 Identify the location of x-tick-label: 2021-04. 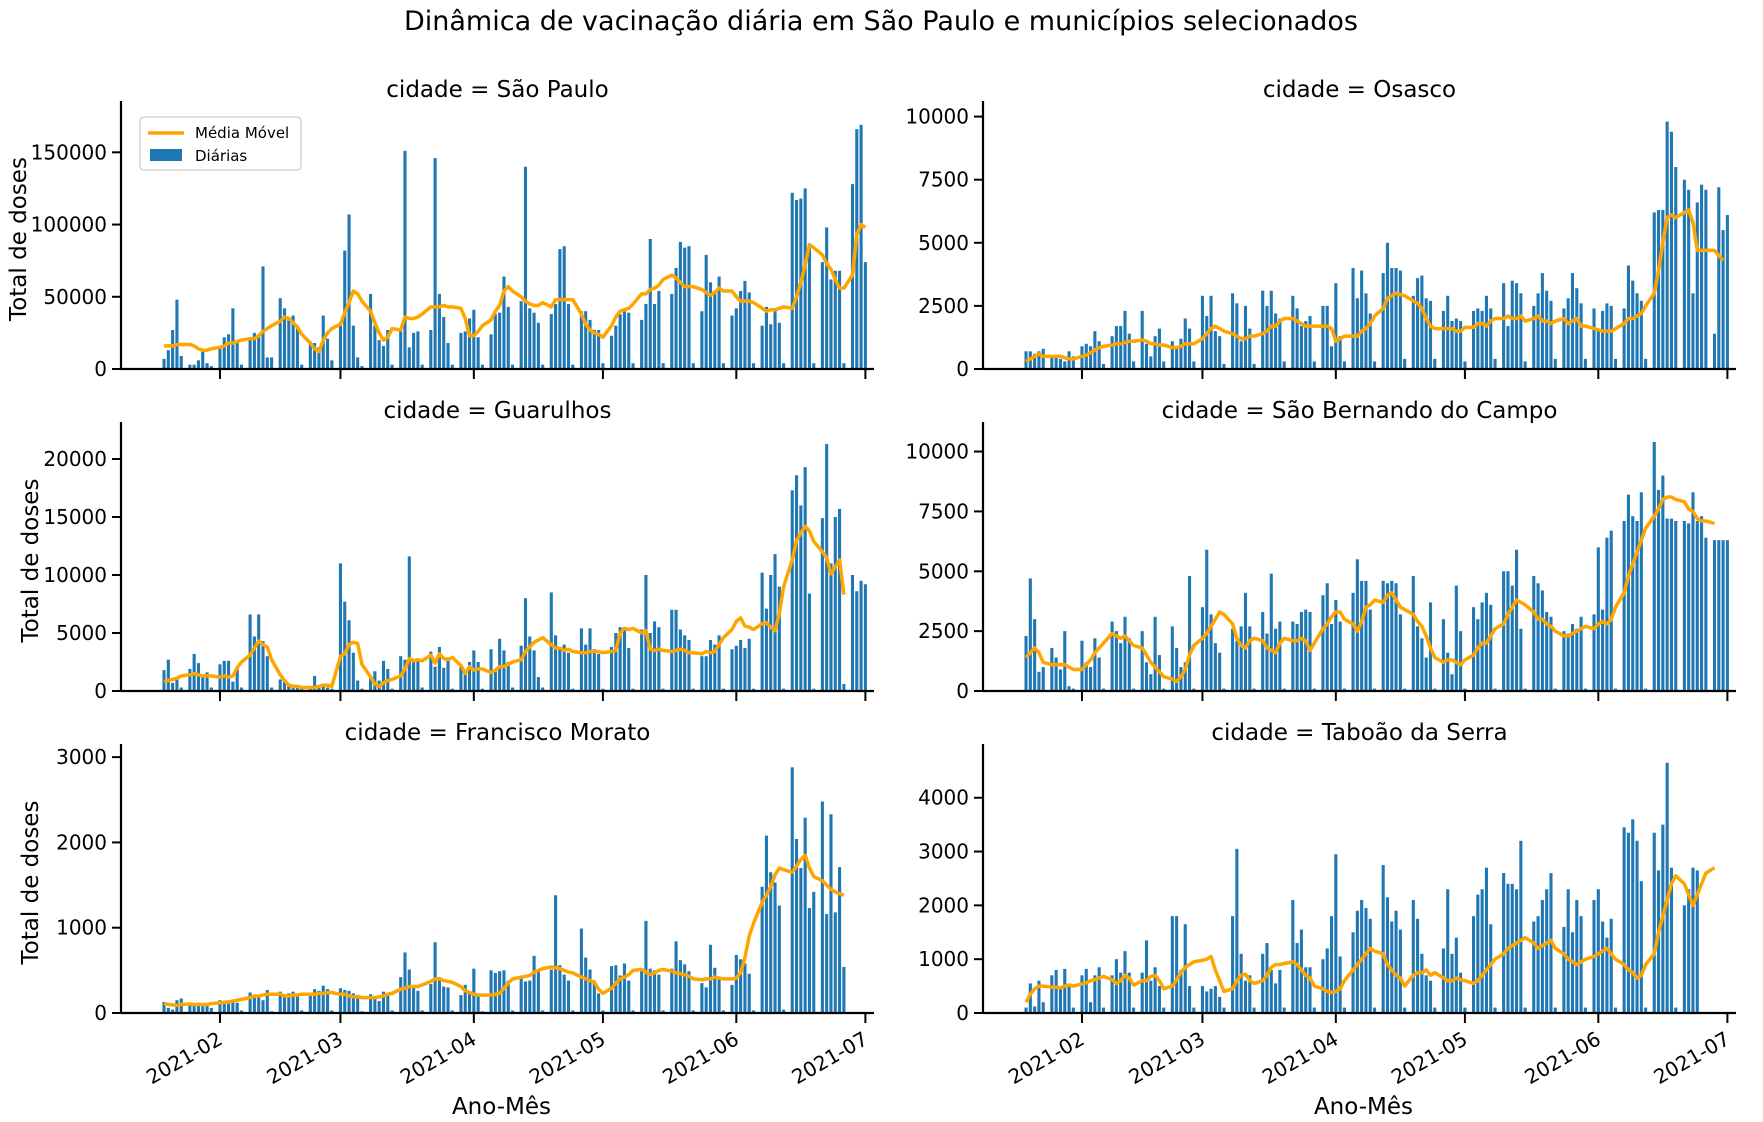
(438, 1058).